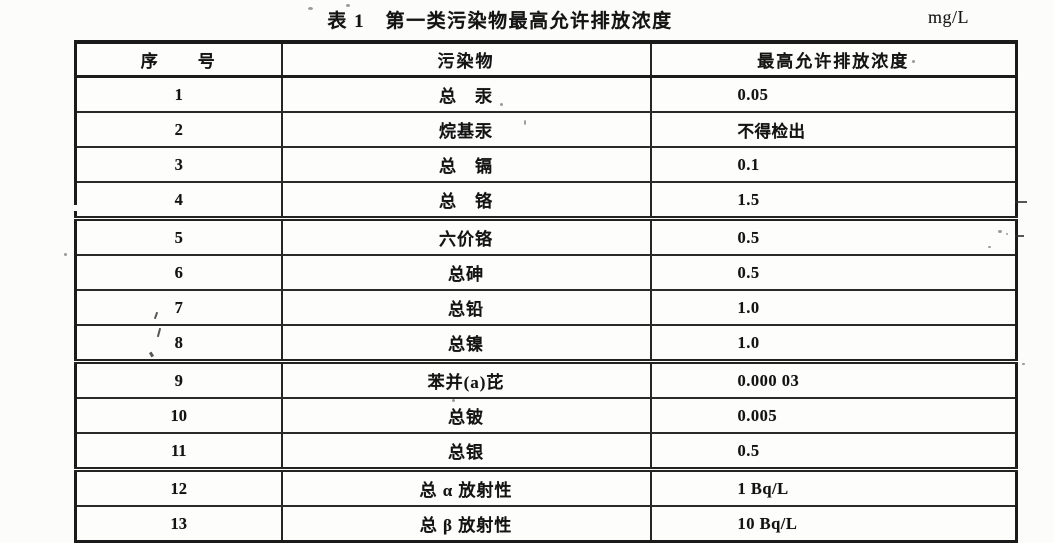  I want to click on table-row: 9 苯并(a)芘 0.000 03, so click(546, 380).